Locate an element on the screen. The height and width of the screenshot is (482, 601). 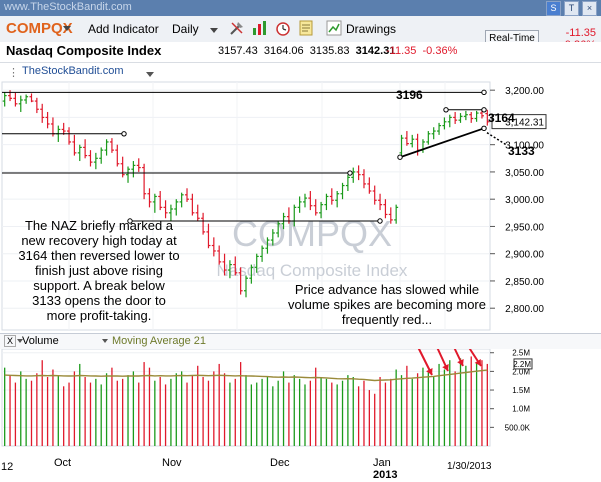
level-3196-label: 3196 is located at coordinates (409, 95).